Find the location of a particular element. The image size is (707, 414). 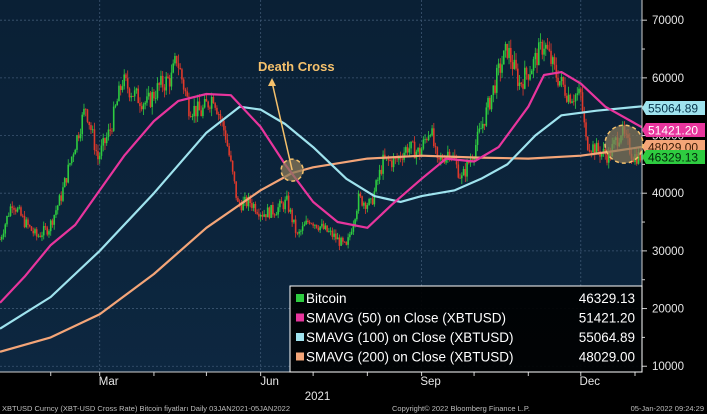

y-tick-label: 30000 is located at coordinates (668, 252).